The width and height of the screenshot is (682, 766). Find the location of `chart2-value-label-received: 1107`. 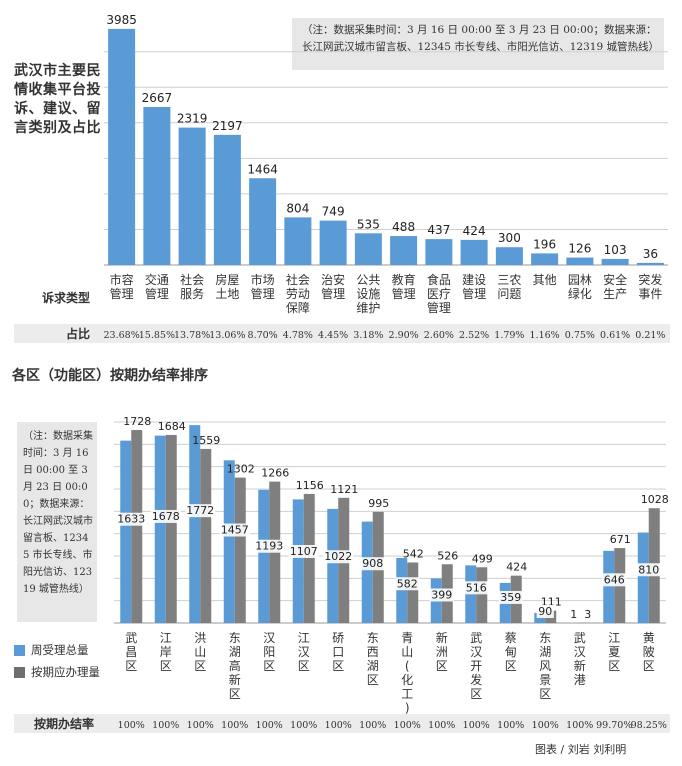

chart2-value-label-received: 1107 is located at coordinates (304, 551).